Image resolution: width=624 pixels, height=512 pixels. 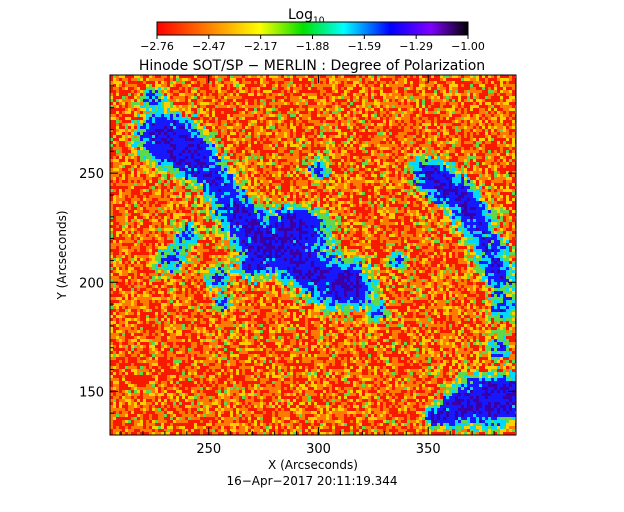 What do you see at coordinates (318, 449) in the screenshot?
I see `x-tick-label: 300` at bounding box center [318, 449].